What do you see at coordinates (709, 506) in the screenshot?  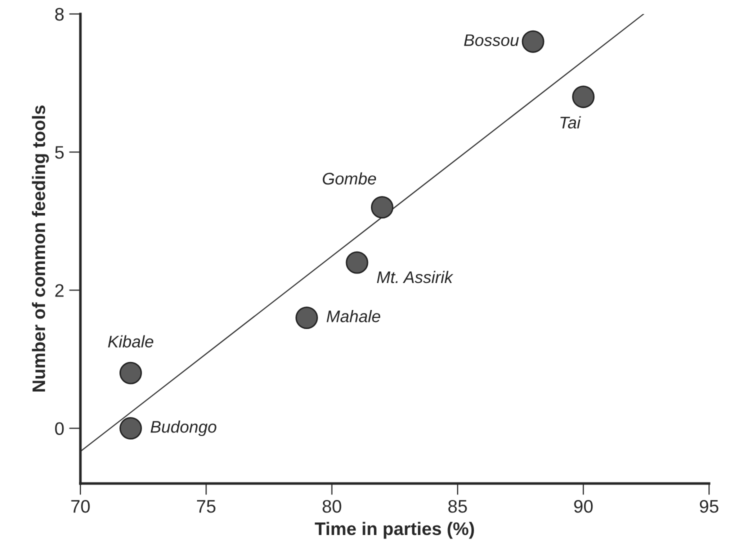 I see `x-tick-label: 95` at bounding box center [709, 506].